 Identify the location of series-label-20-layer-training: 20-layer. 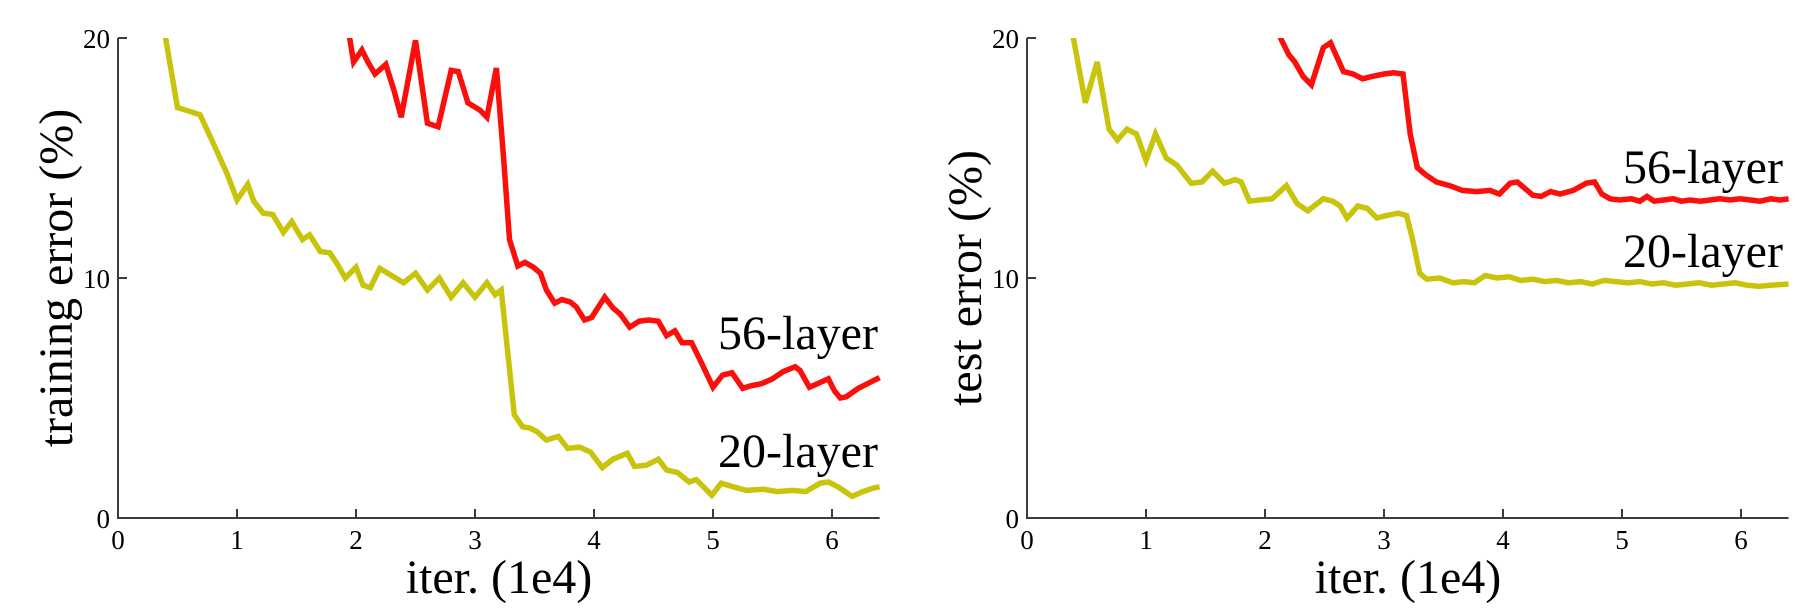
(798, 451).